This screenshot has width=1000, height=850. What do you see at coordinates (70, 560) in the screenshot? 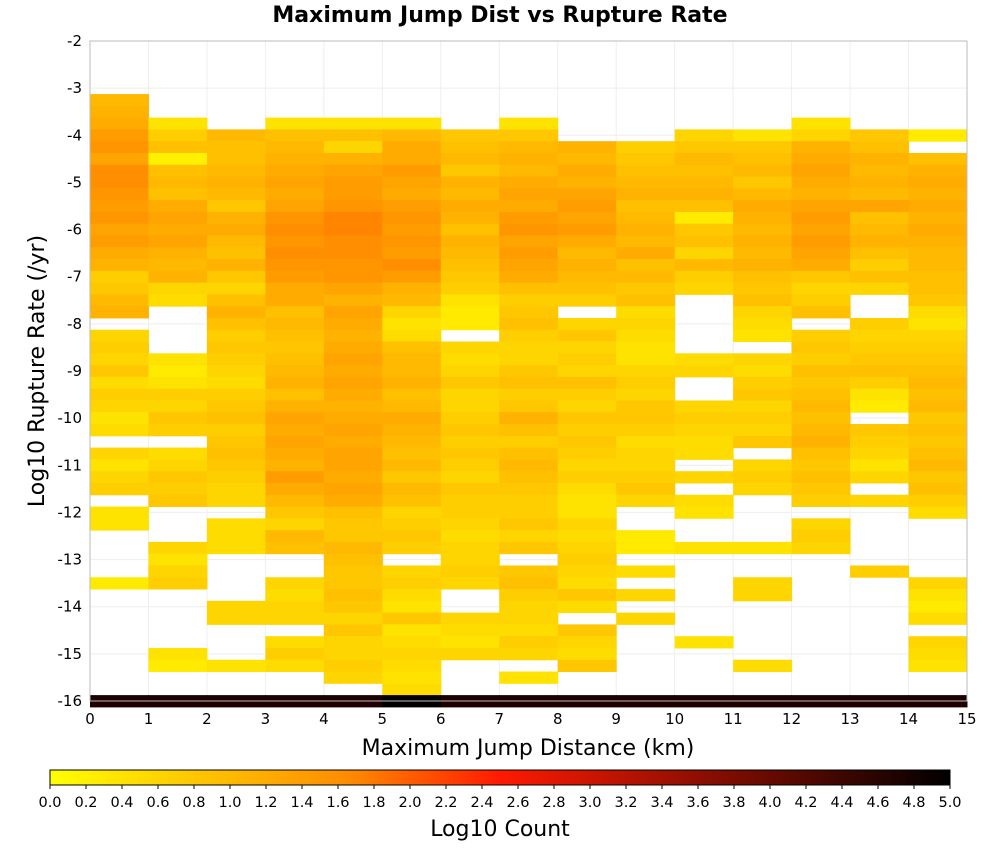
I see `y-tick-label: -13` at bounding box center [70, 560].